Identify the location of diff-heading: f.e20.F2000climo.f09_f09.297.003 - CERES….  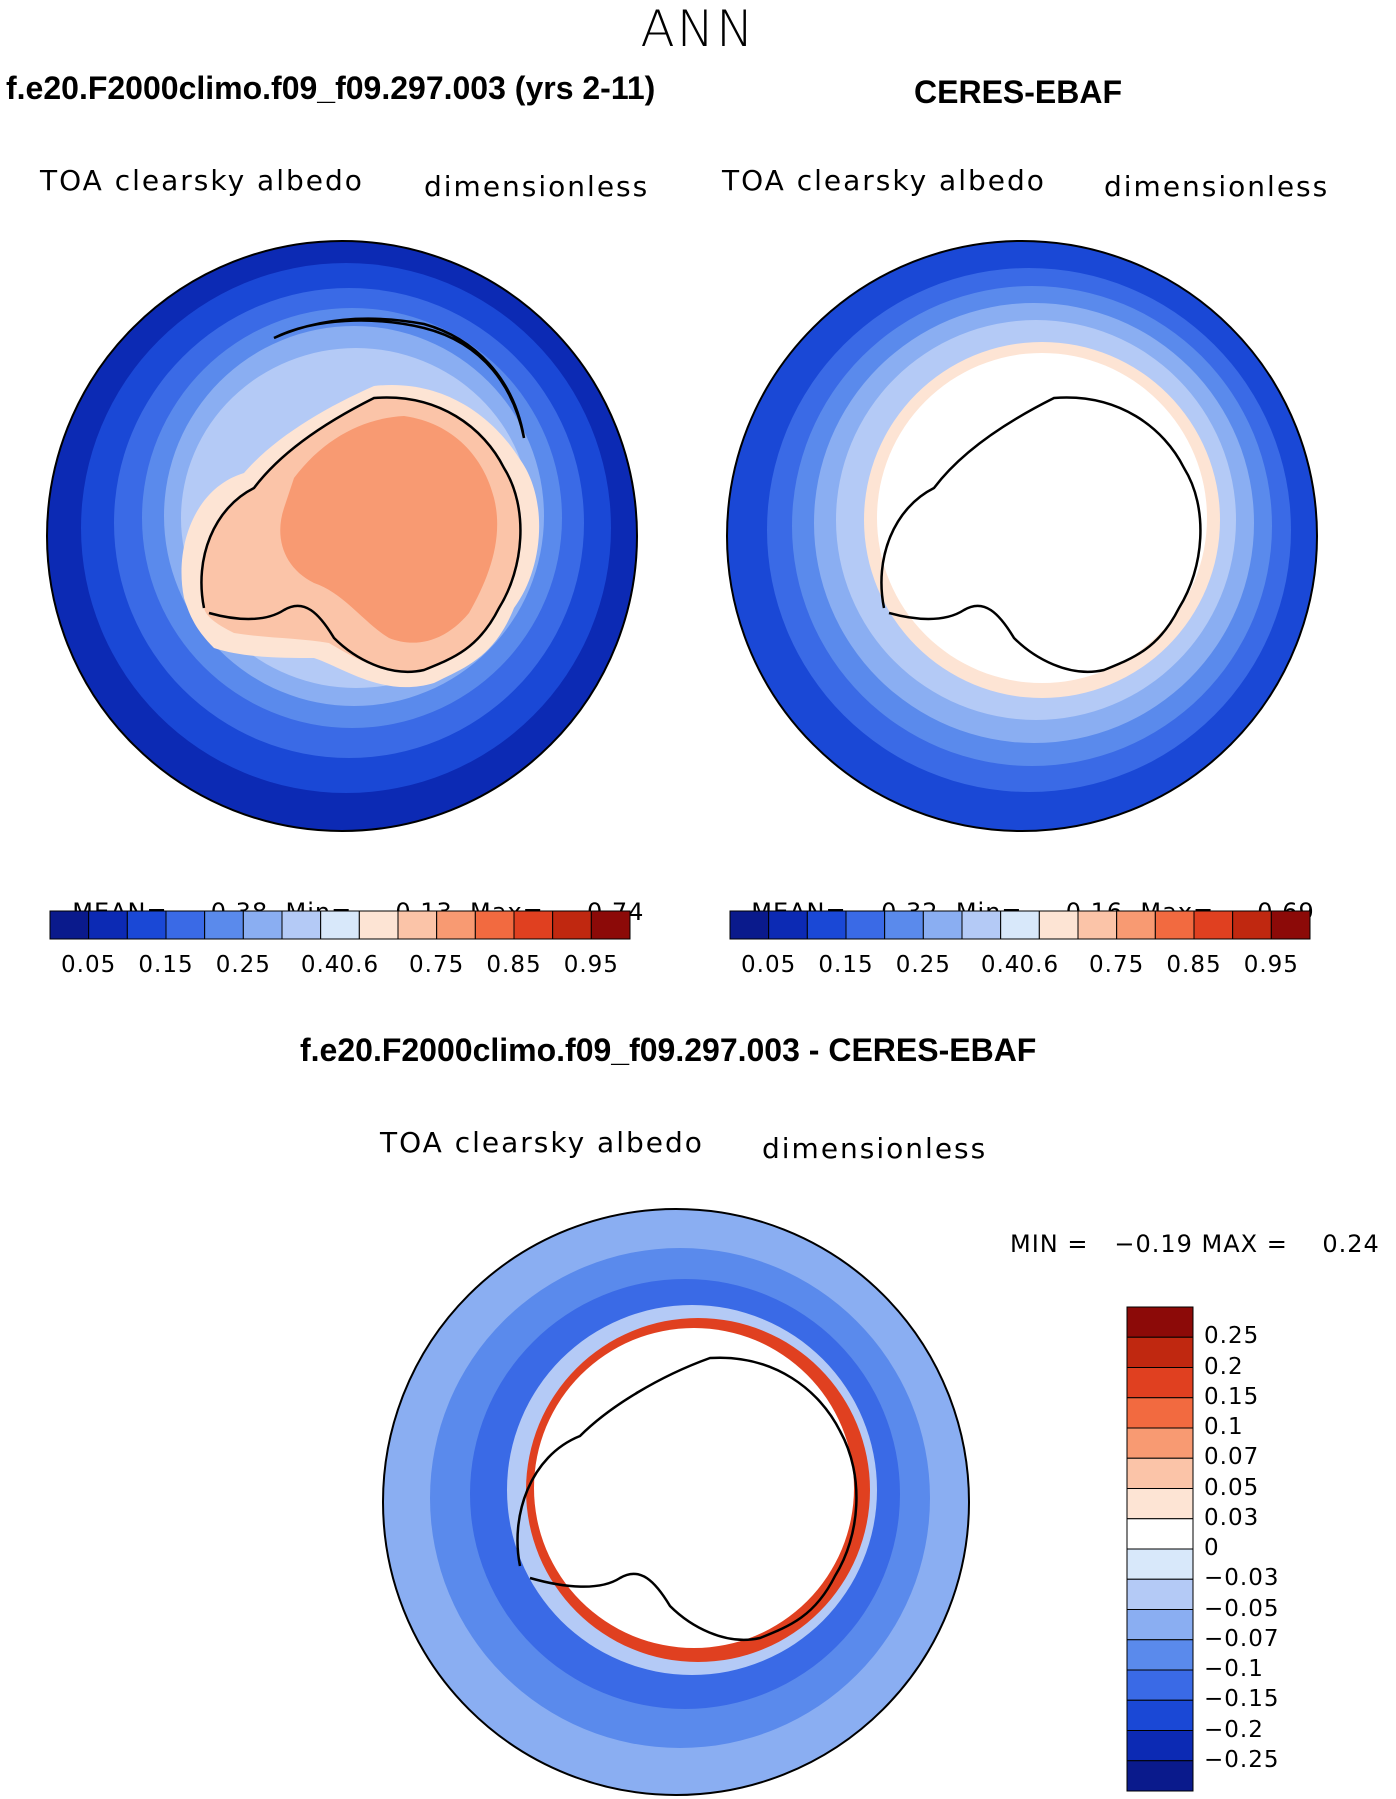
(668, 1050).